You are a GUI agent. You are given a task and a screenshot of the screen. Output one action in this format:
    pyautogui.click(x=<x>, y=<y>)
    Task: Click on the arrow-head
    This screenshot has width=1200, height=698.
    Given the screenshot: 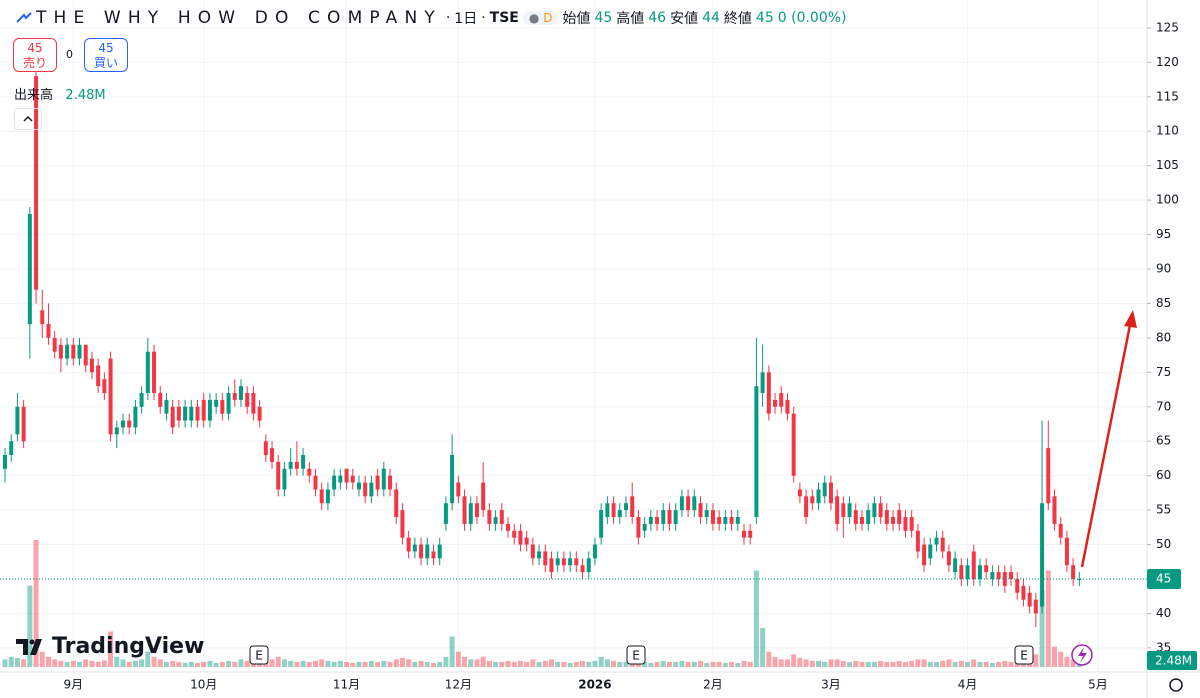 What is the action you would take?
    pyautogui.click(x=1130, y=319)
    